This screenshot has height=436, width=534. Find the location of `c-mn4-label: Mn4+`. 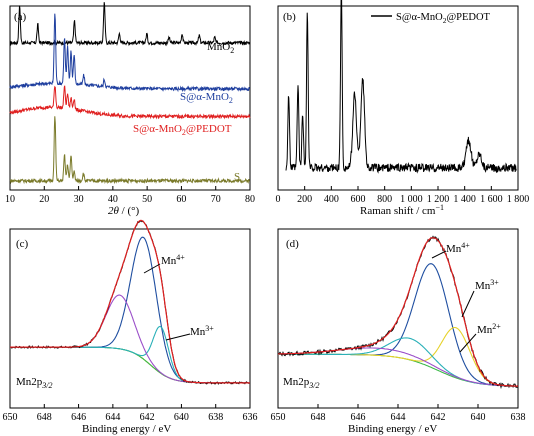

c-mn4-label: Mn4+ is located at coordinates (173, 260).